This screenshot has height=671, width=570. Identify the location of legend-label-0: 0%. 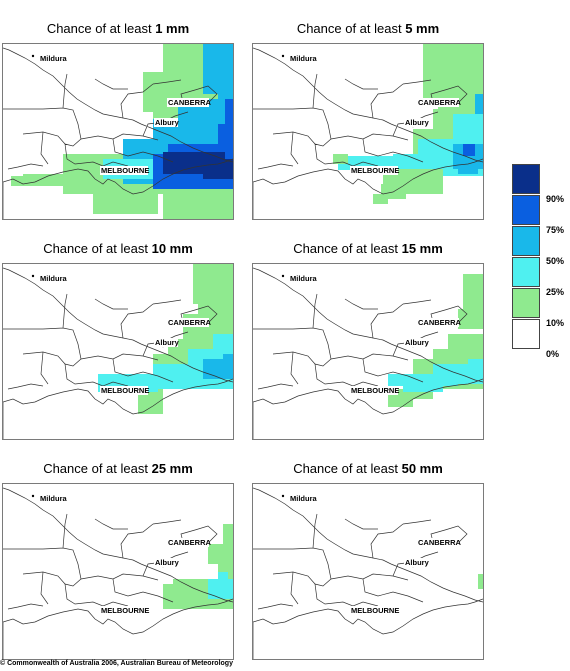
(553, 354).